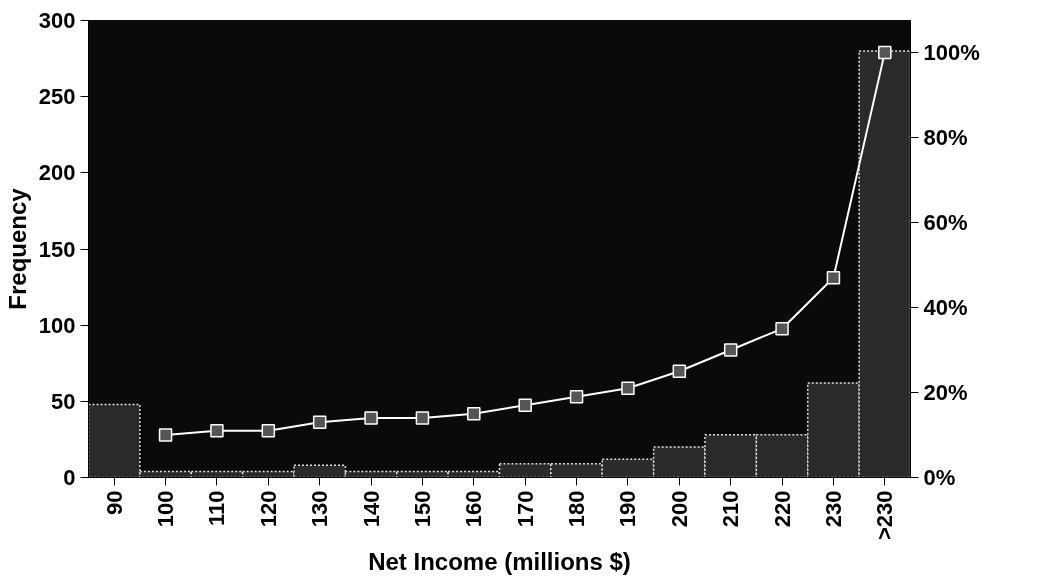  Describe the element at coordinates (945, 137) in the screenshot. I see `y2-tick-label: 80%` at that location.